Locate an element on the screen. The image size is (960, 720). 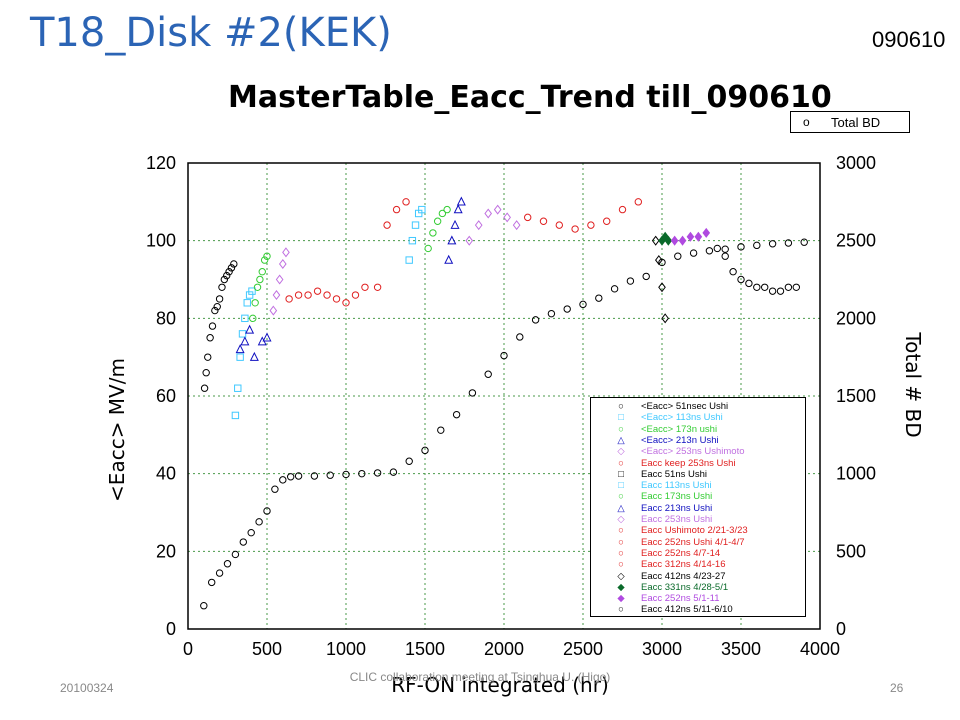
x-tick-label: 2500 is located at coordinates (583, 649).